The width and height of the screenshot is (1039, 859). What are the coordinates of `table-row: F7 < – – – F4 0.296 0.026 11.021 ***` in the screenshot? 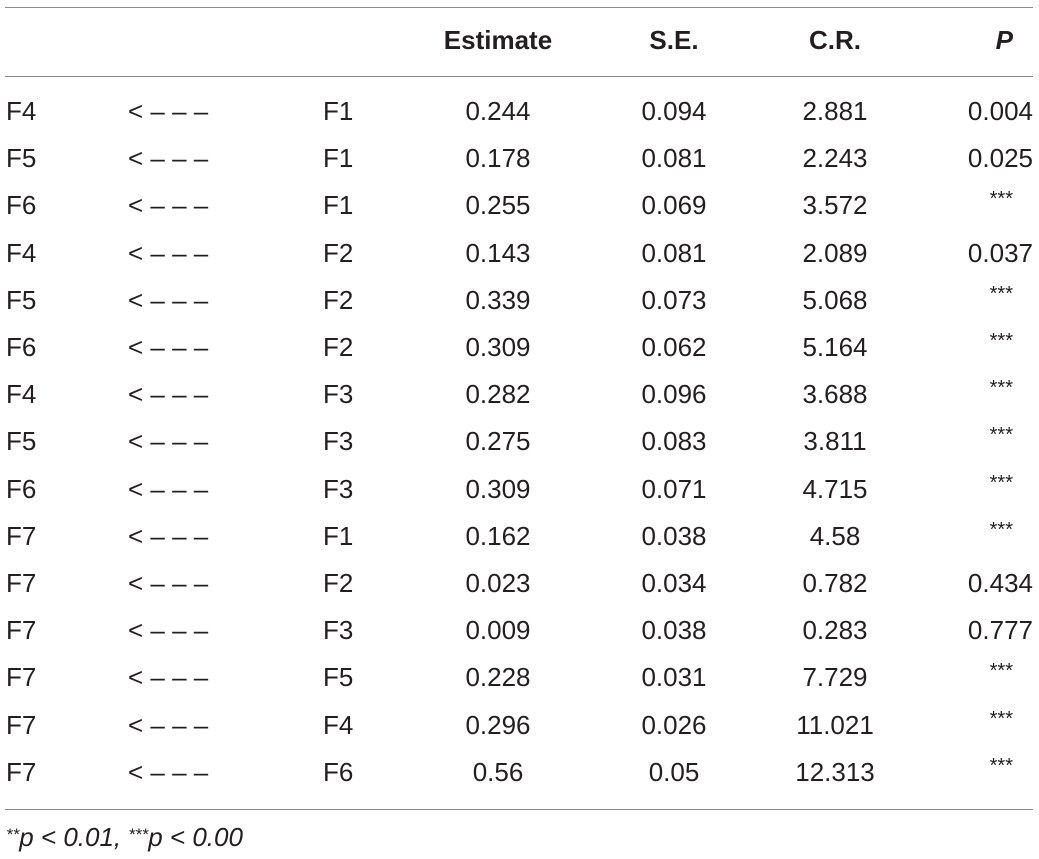 It's located at (519, 725).